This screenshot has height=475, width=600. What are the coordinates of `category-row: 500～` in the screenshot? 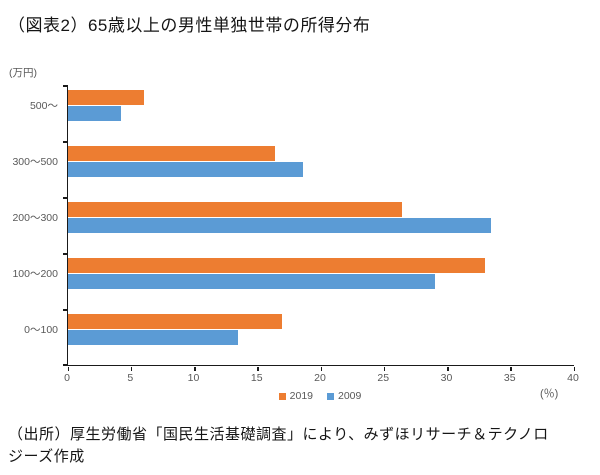 It's located at (302, 113).